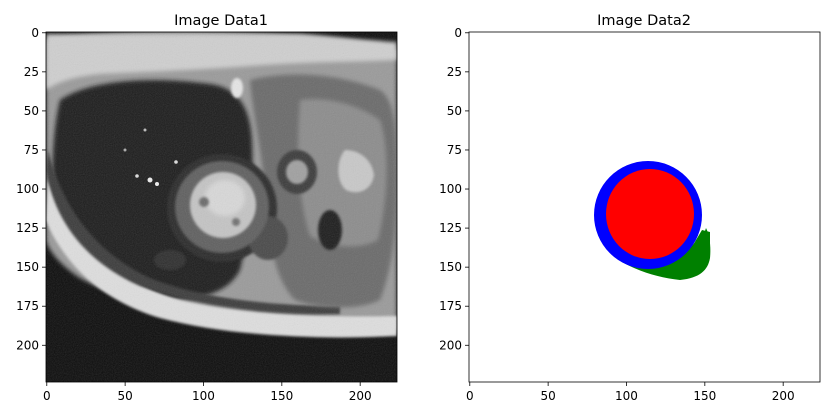 The height and width of the screenshot is (420, 828). Describe the element at coordinates (705, 246) in the screenshot. I see `right-ventricle-segment-edge` at that location.